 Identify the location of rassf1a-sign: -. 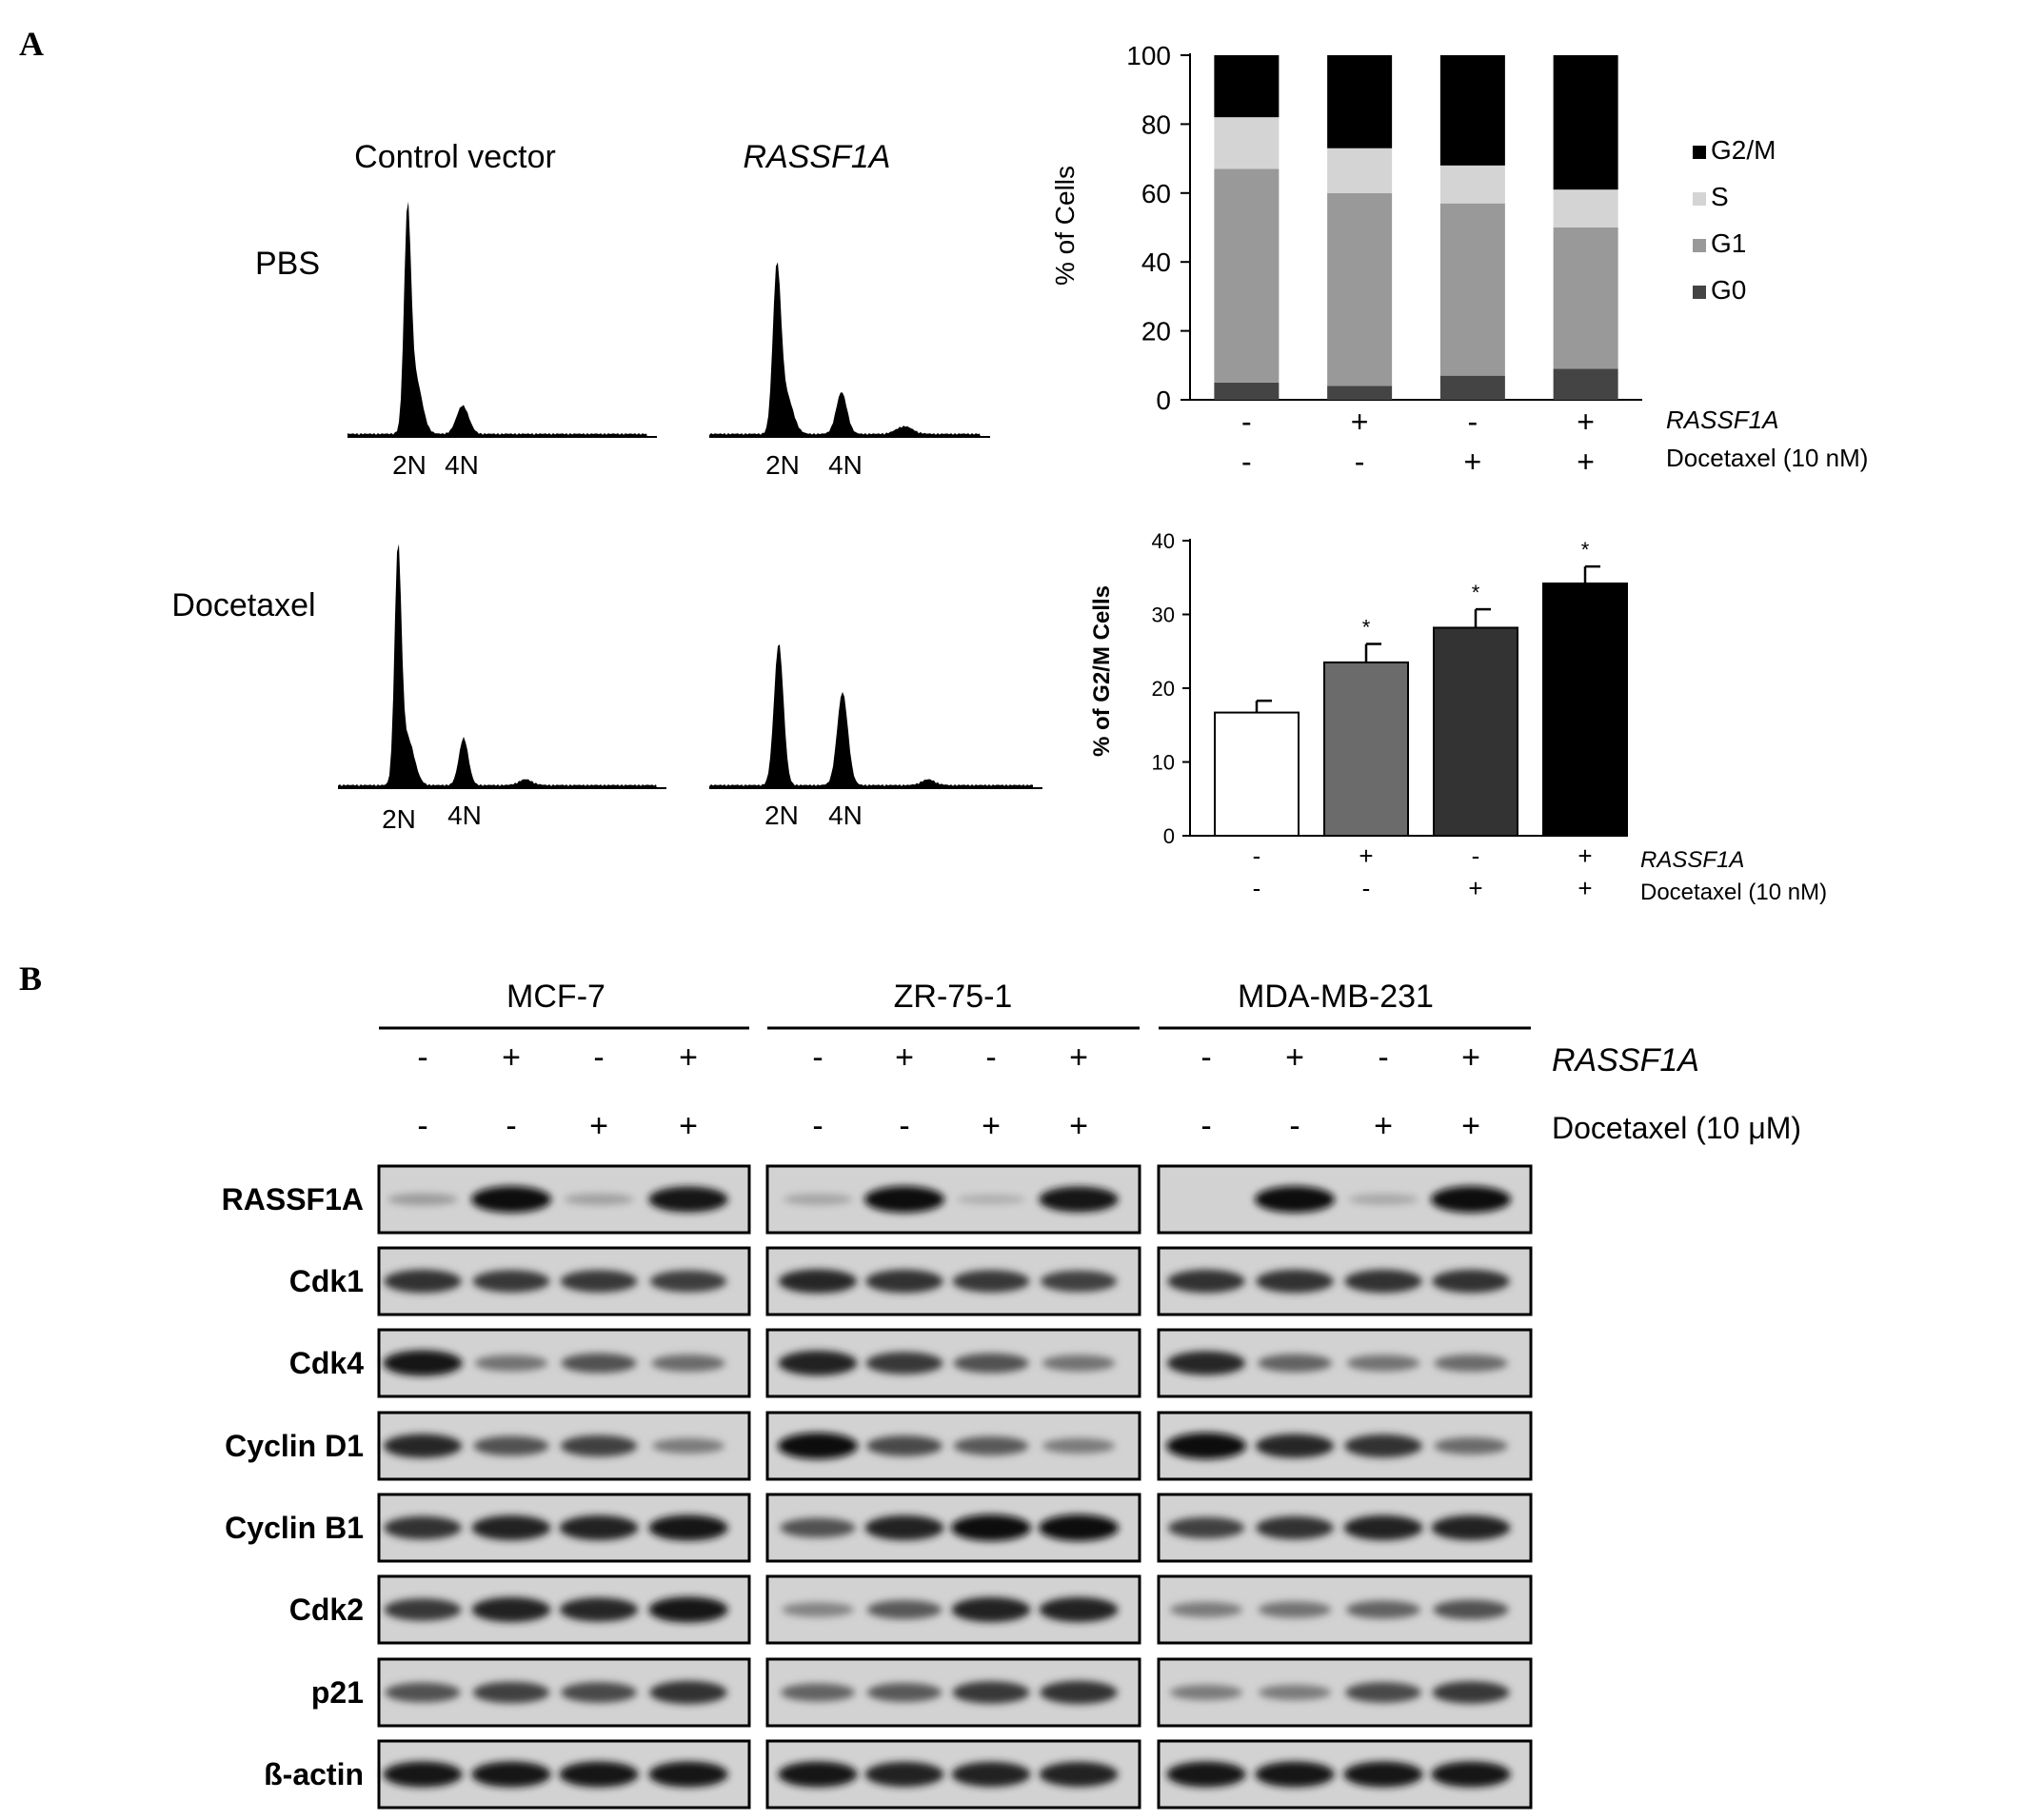
(598, 1057).